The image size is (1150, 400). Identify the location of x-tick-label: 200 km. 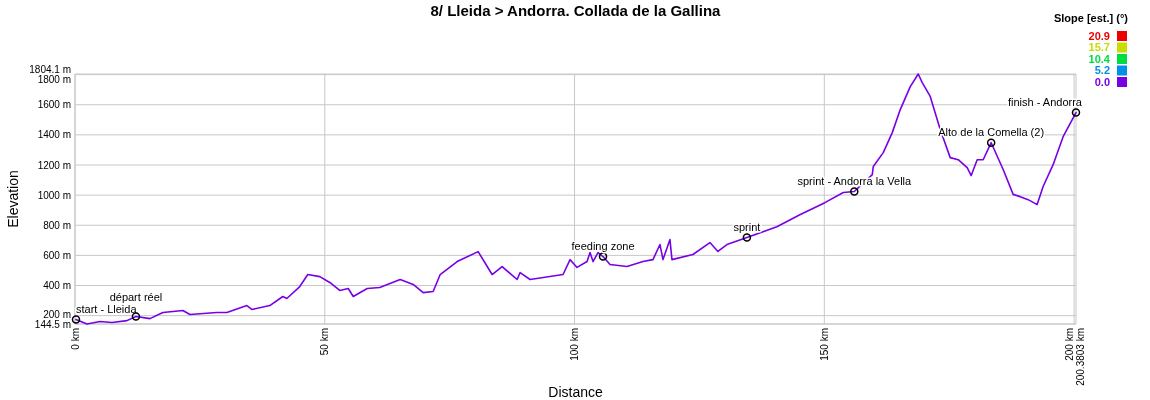
(1070, 344).